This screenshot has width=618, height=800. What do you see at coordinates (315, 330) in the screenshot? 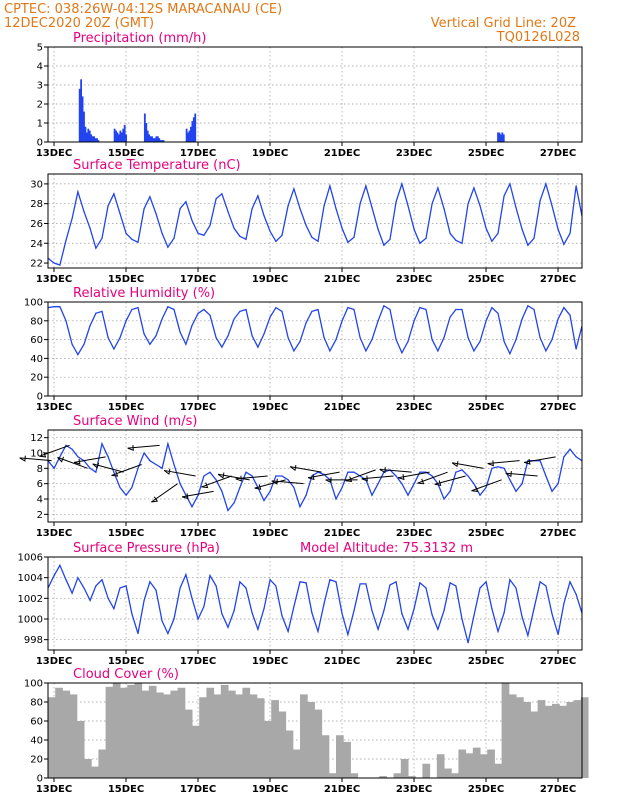
I see `series-line-rh` at bounding box center [315, 330].